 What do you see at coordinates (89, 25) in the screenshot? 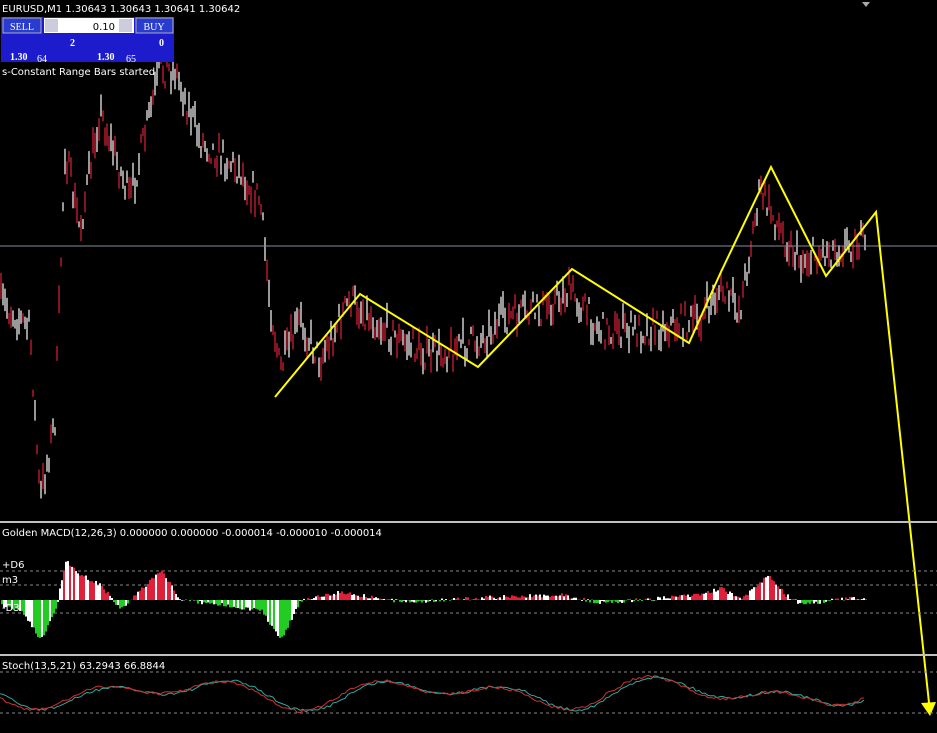
I see `lot-input` at bounding box center [89, 25].